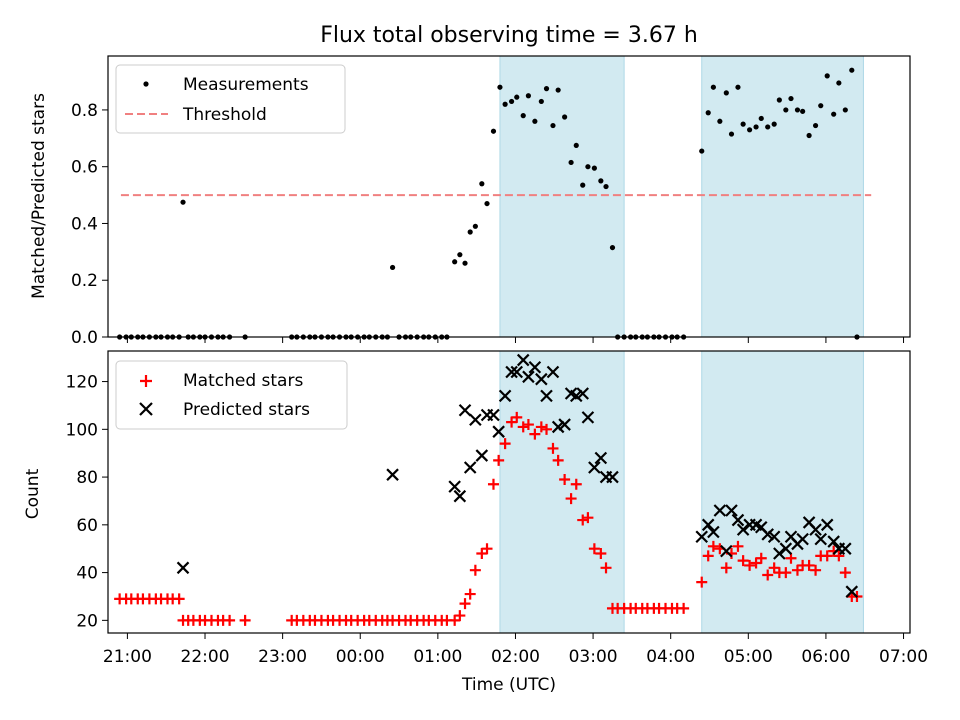  What do you see at coordinates (87, 621) in the screenshot?
I see `count-y-tick-label: 20` at bounding box center [87, 621].